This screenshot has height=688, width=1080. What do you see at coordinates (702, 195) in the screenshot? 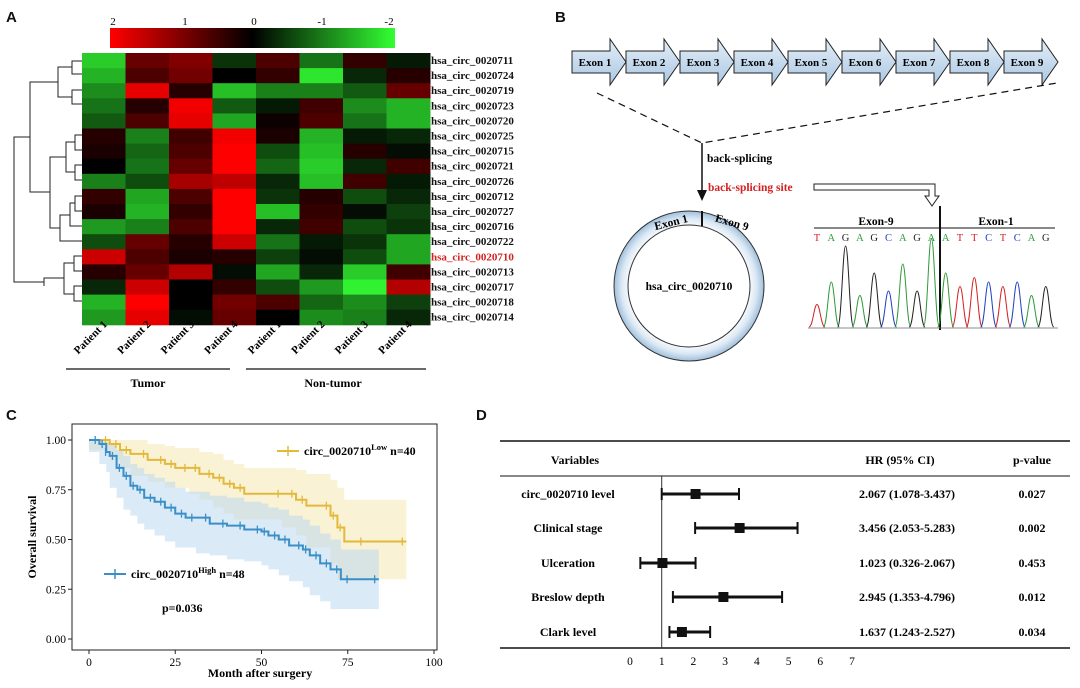
I see `backsplicing-arrowhead` at bounding box center [702, 195].